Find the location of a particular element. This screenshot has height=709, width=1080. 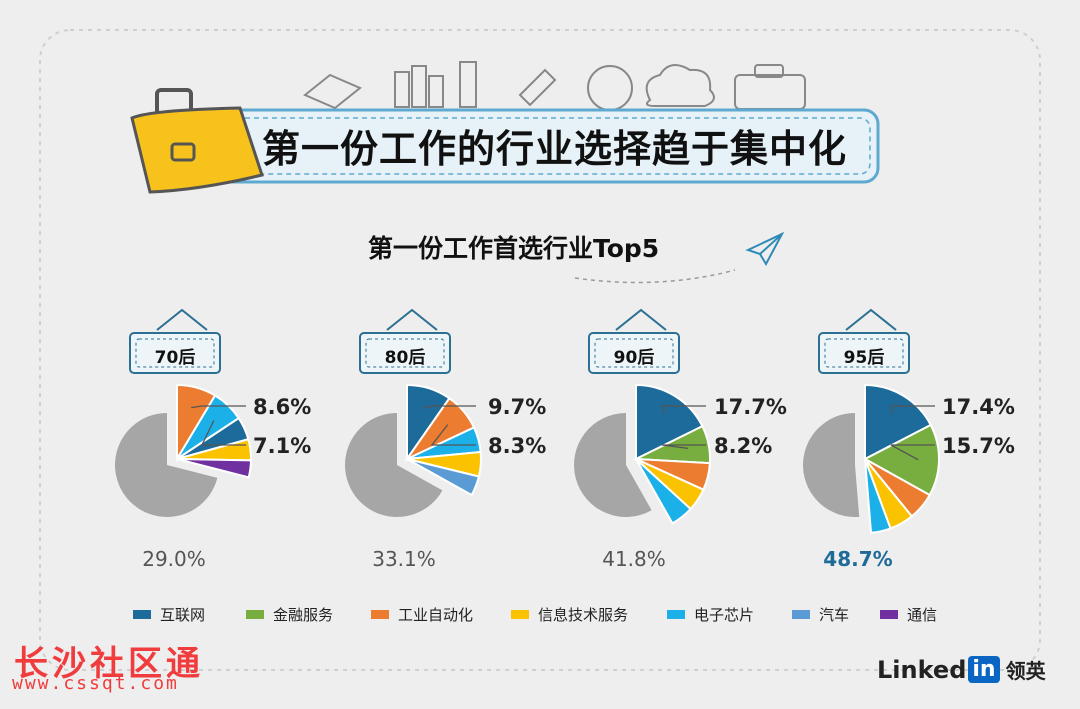

legend-label: 电子芯片 is located at coordinates (724, 615).